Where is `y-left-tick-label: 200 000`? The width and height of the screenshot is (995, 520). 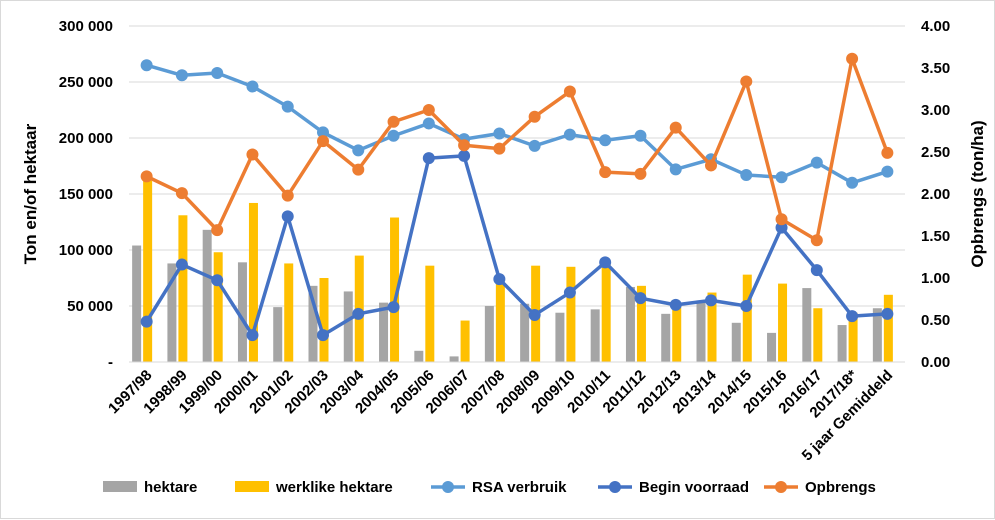 y-left-tick-label: 200 000 is located at coordinates (86, 138).